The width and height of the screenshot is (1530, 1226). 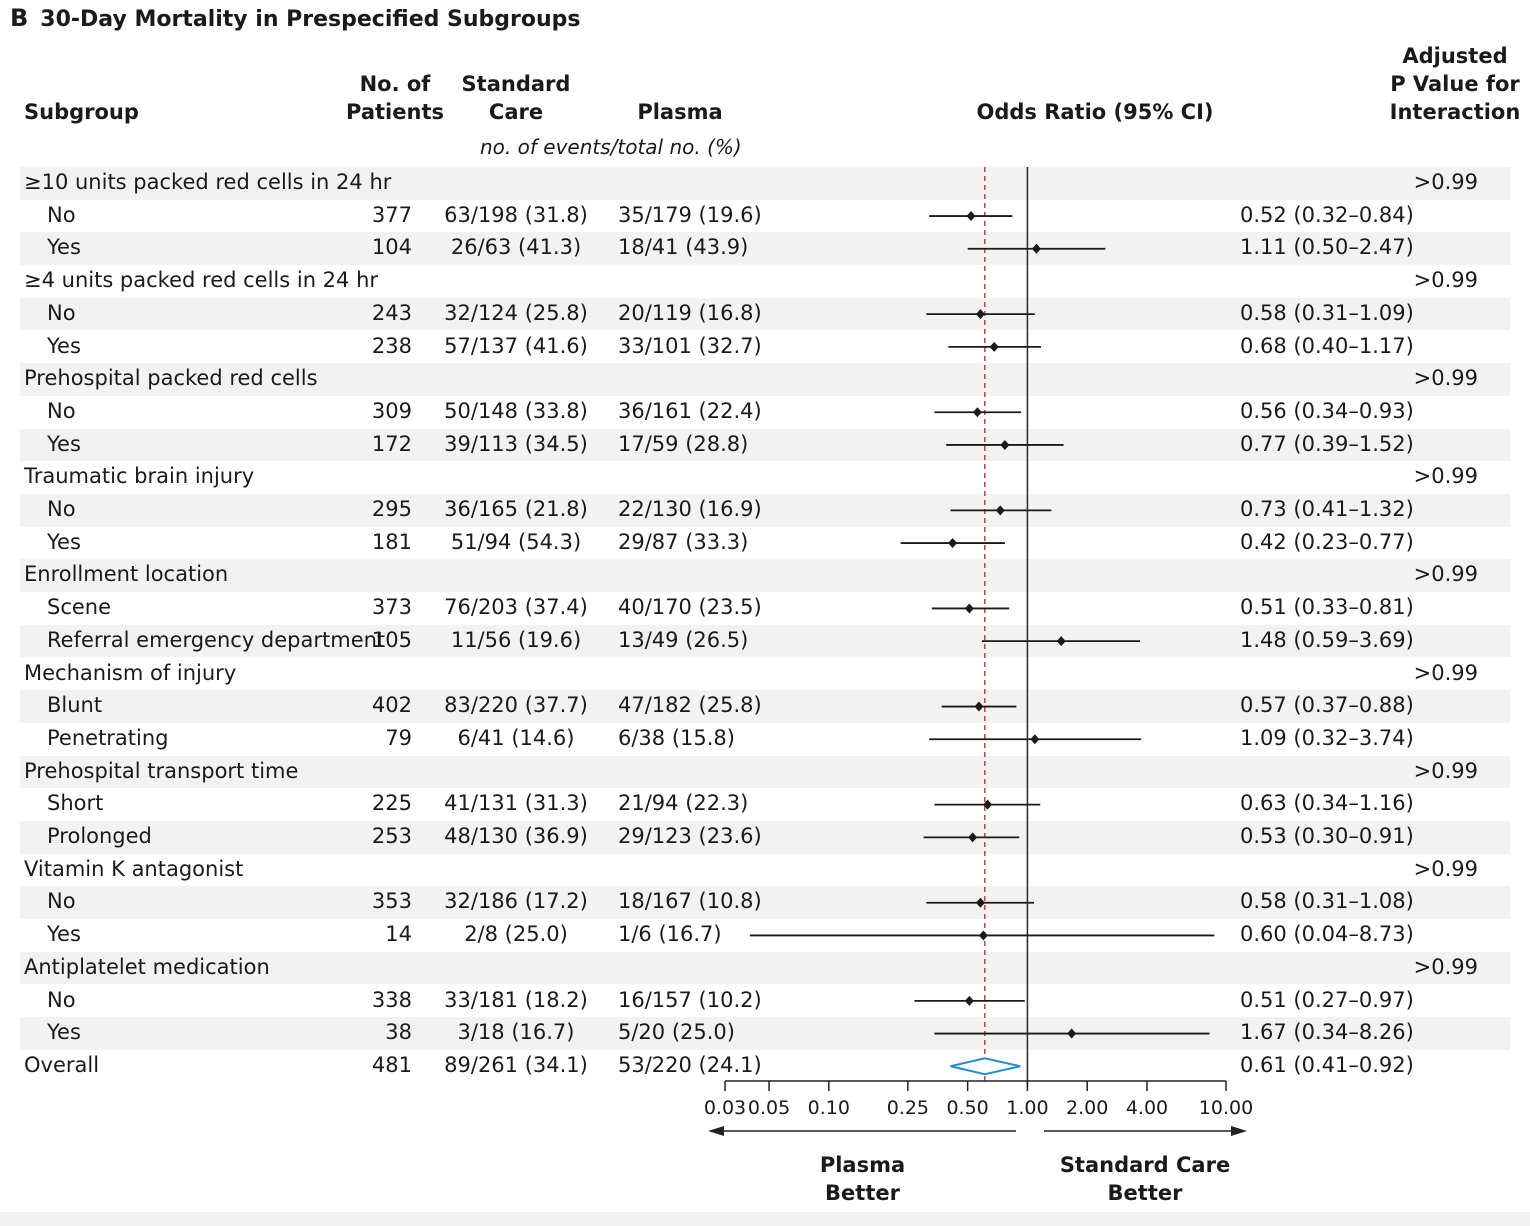 What do you see at coordinates (1027, 1108) in the screenshot?
I see `x-axis-tick-label: 1.00` at bounding box center [1027, 1108].